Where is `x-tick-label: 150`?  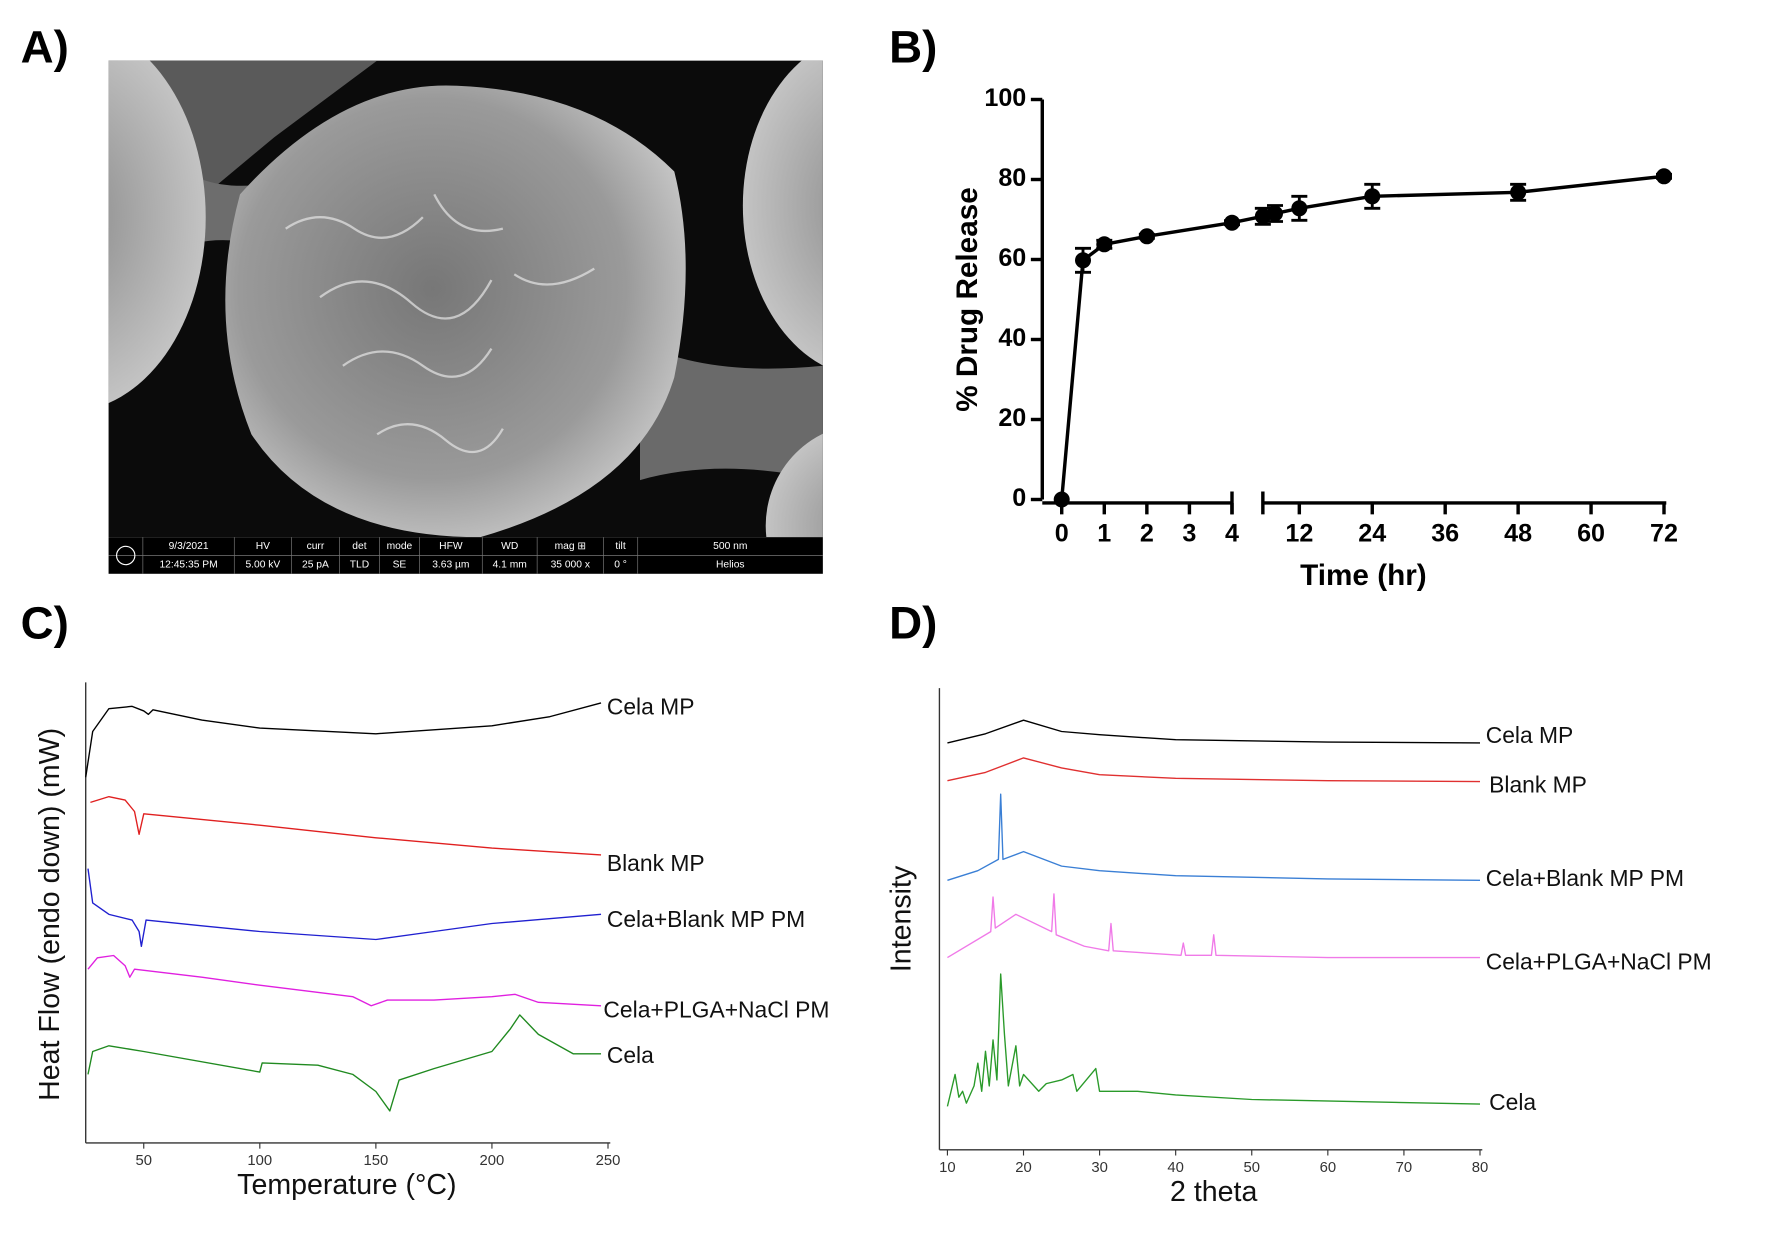
x-tick-label: 150 is located at coordinates (375, 1161).